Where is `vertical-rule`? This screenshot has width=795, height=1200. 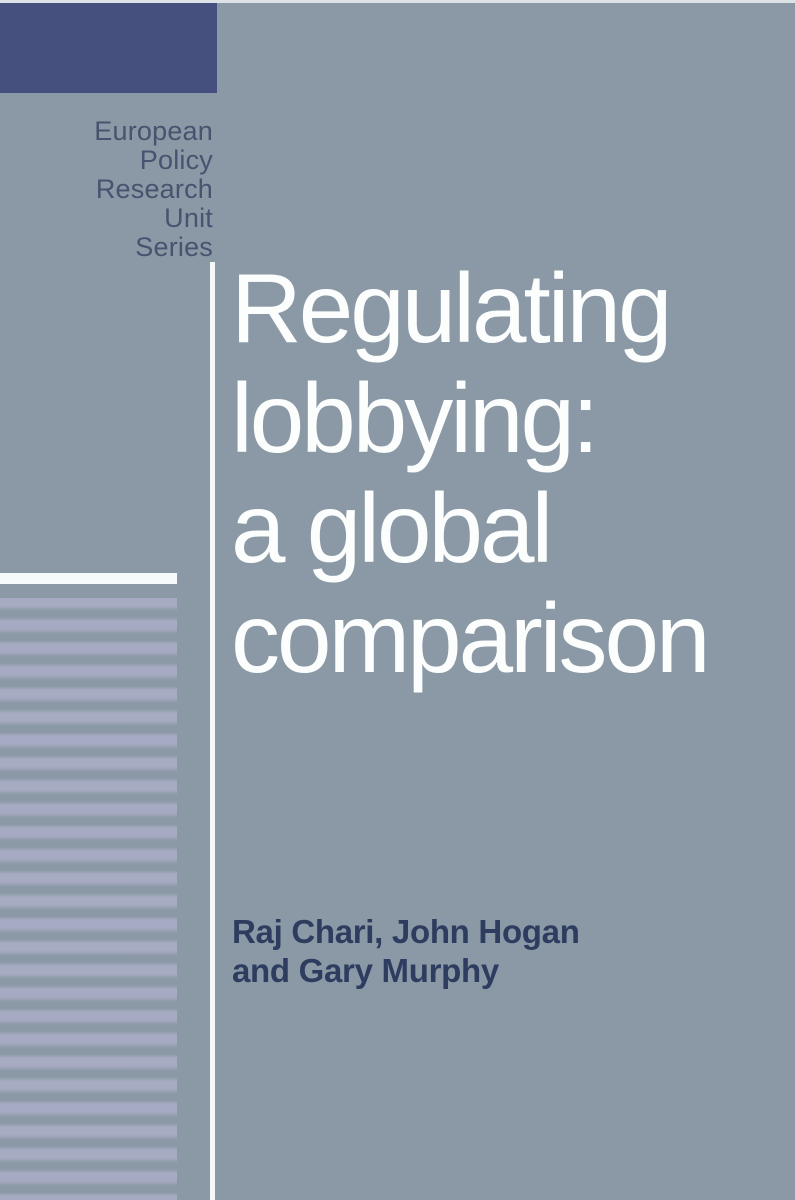 vertical-rule is located at coordinates (212, 731).